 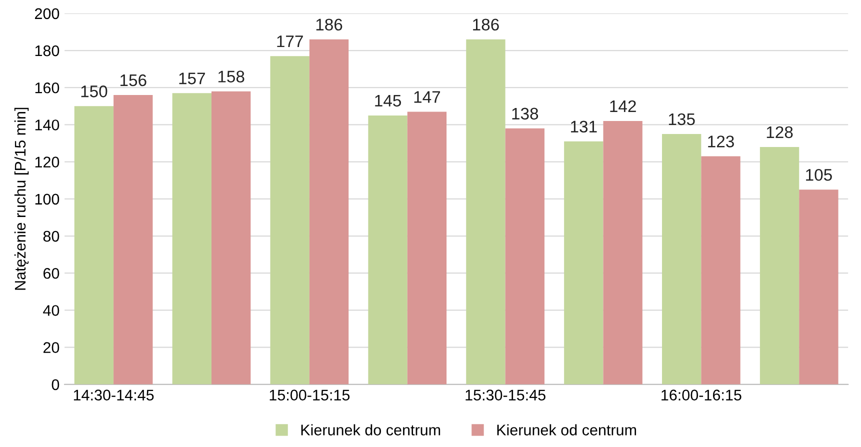 I want to click on y-tick-label: 40, so click(x=51, y=310).